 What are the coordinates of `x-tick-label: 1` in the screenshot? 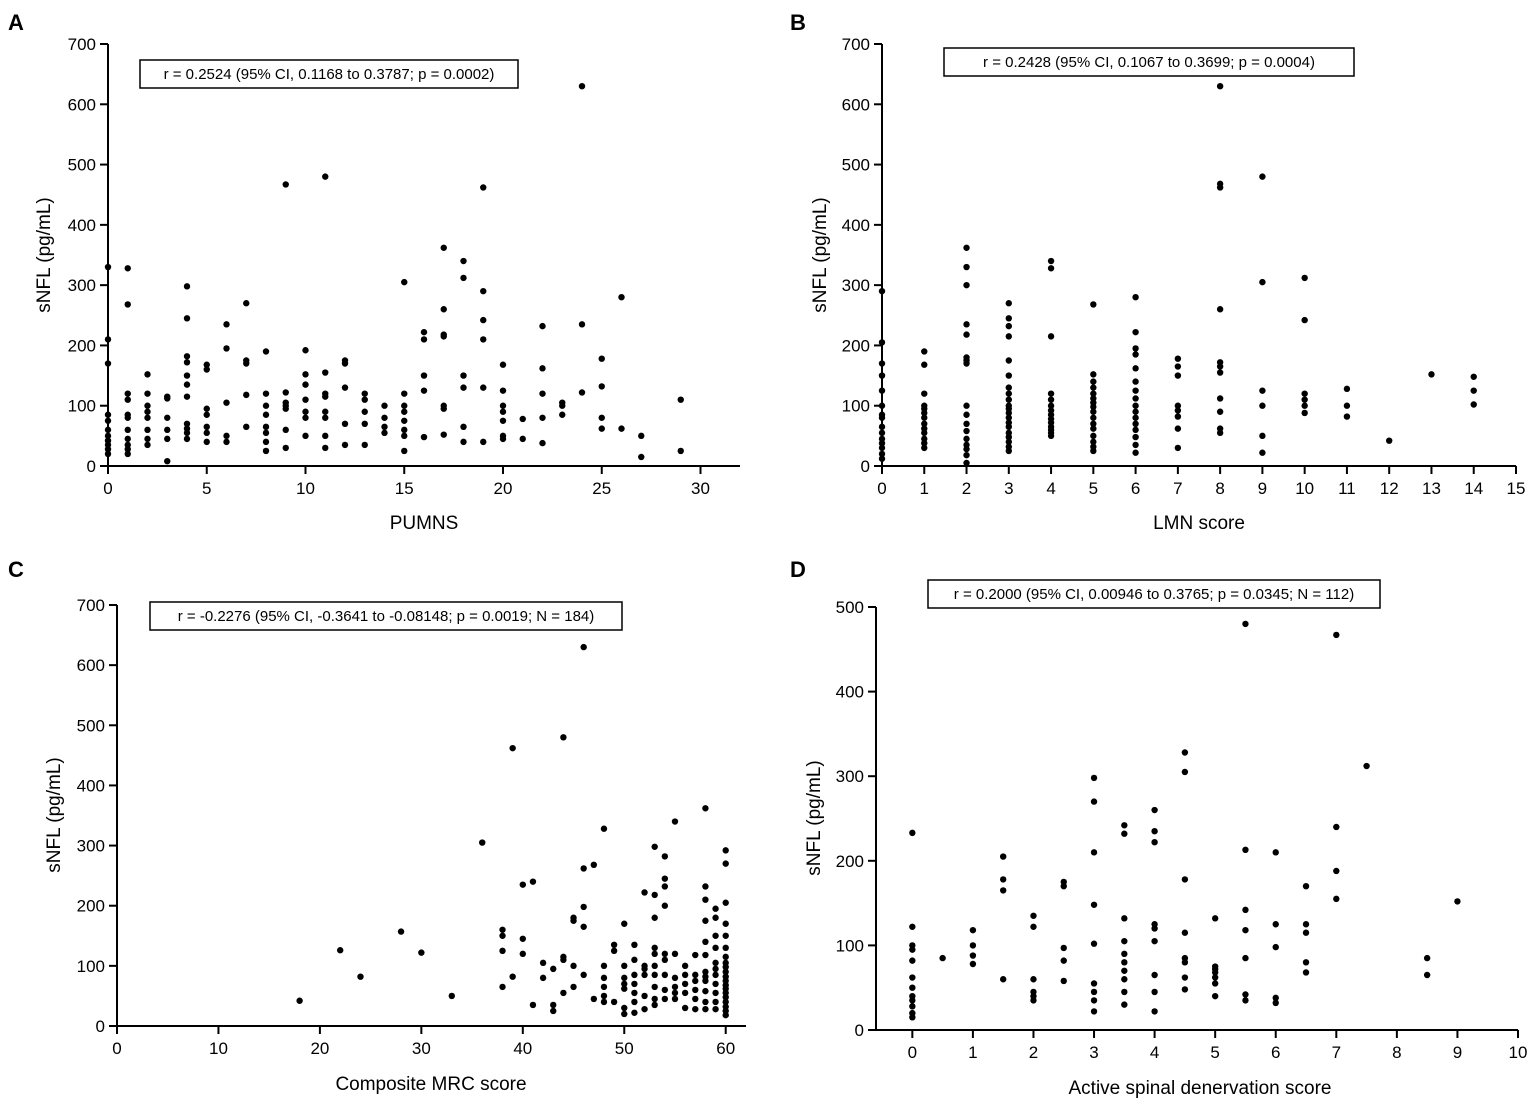 It's located at (972, 1052).